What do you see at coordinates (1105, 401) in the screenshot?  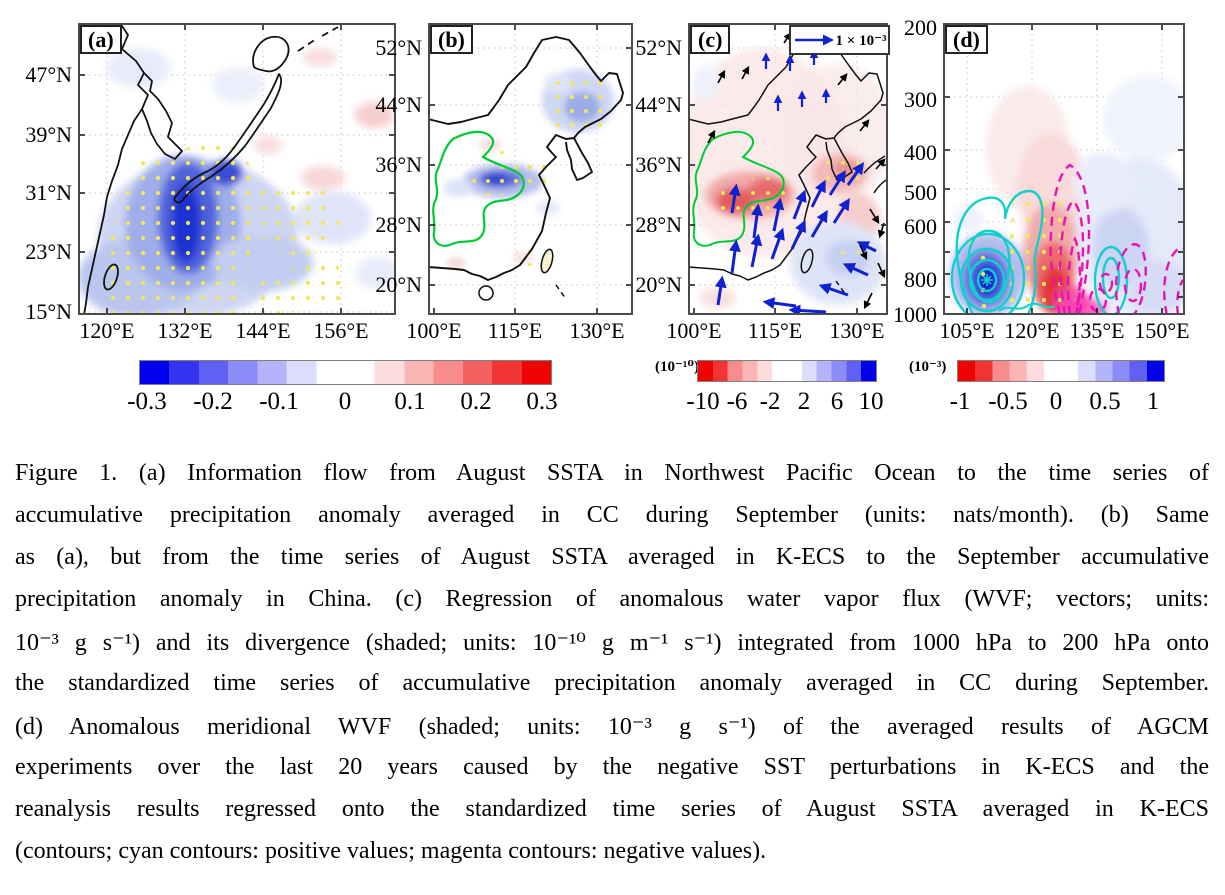 I see `colorbar-d-tick: 0.5` at bounding box center [1105, 401].